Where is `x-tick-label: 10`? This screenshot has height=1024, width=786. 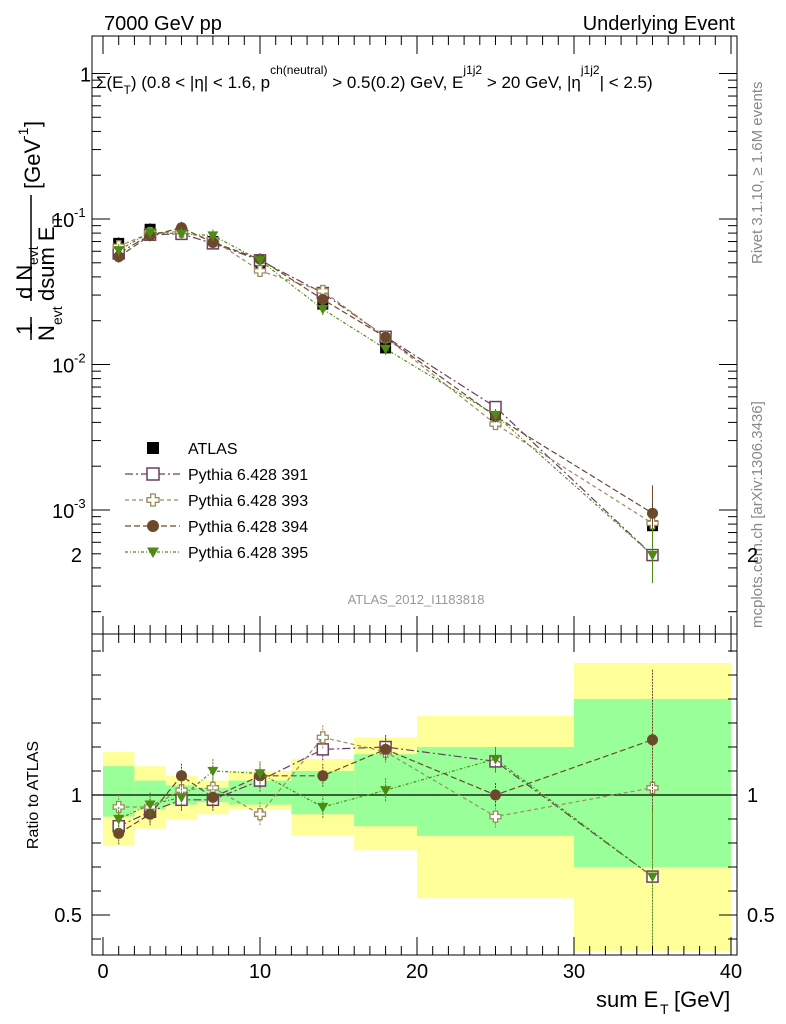
x-tick-label: 10 is located at coordinates (260, 972).